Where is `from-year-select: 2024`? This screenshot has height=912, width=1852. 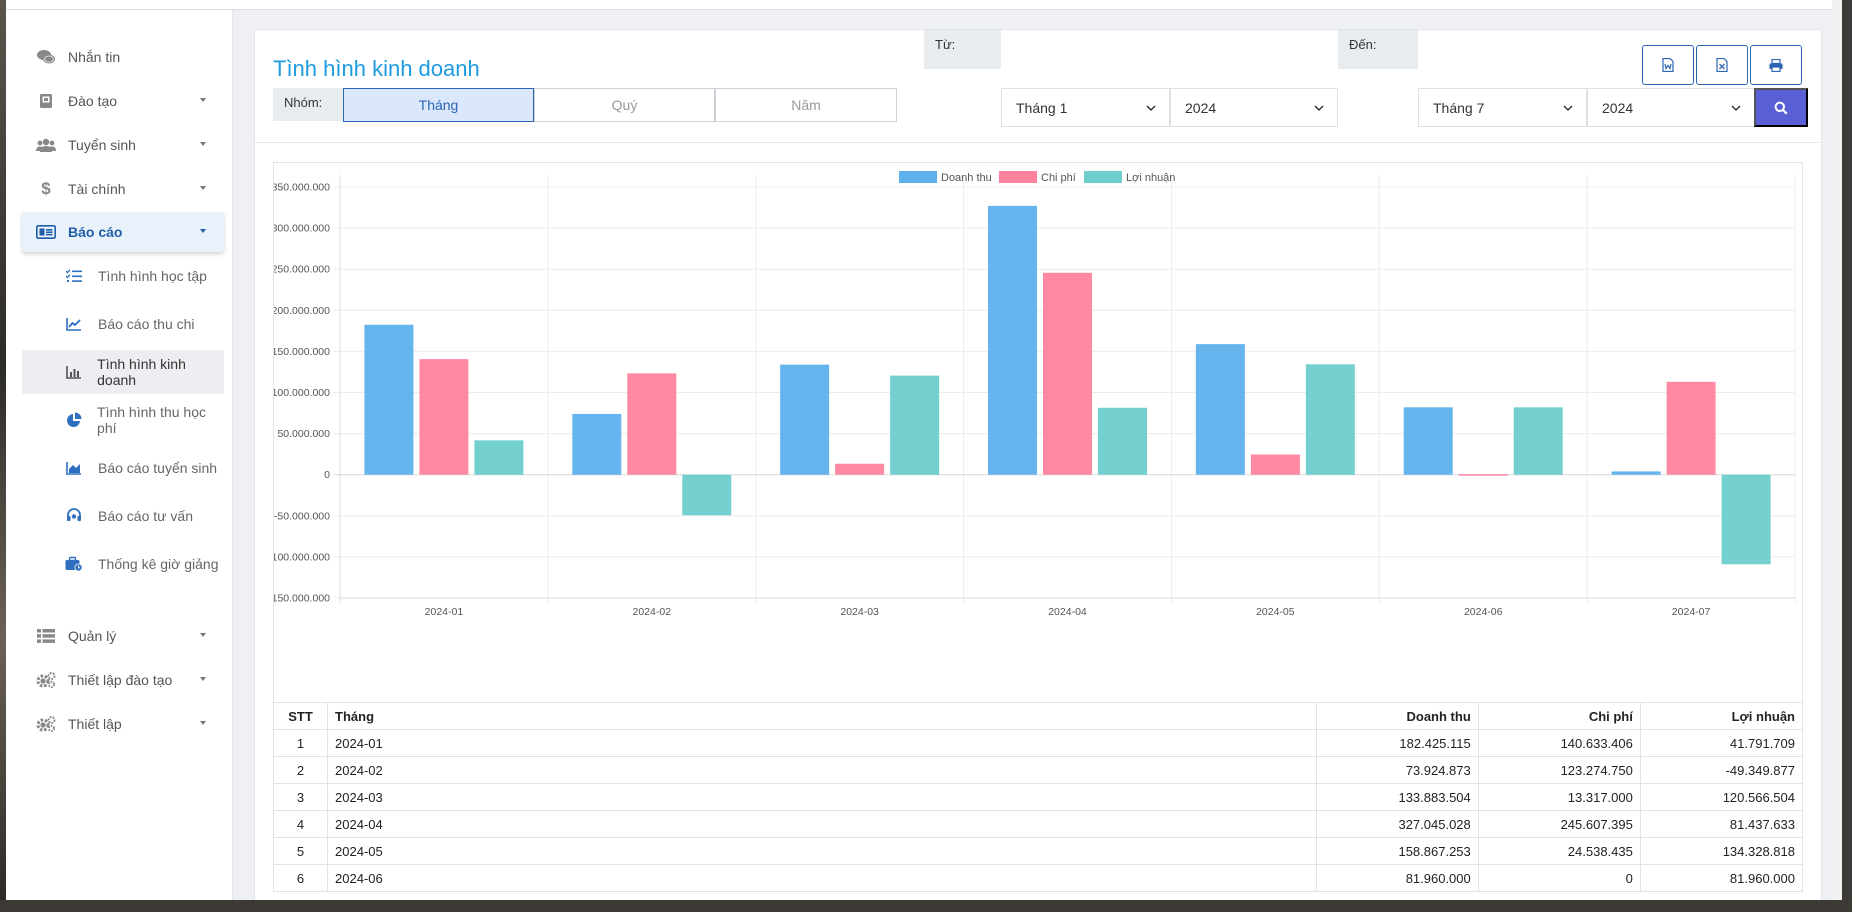 from-year-select: 2024 is located at coordinates (1254, 107).